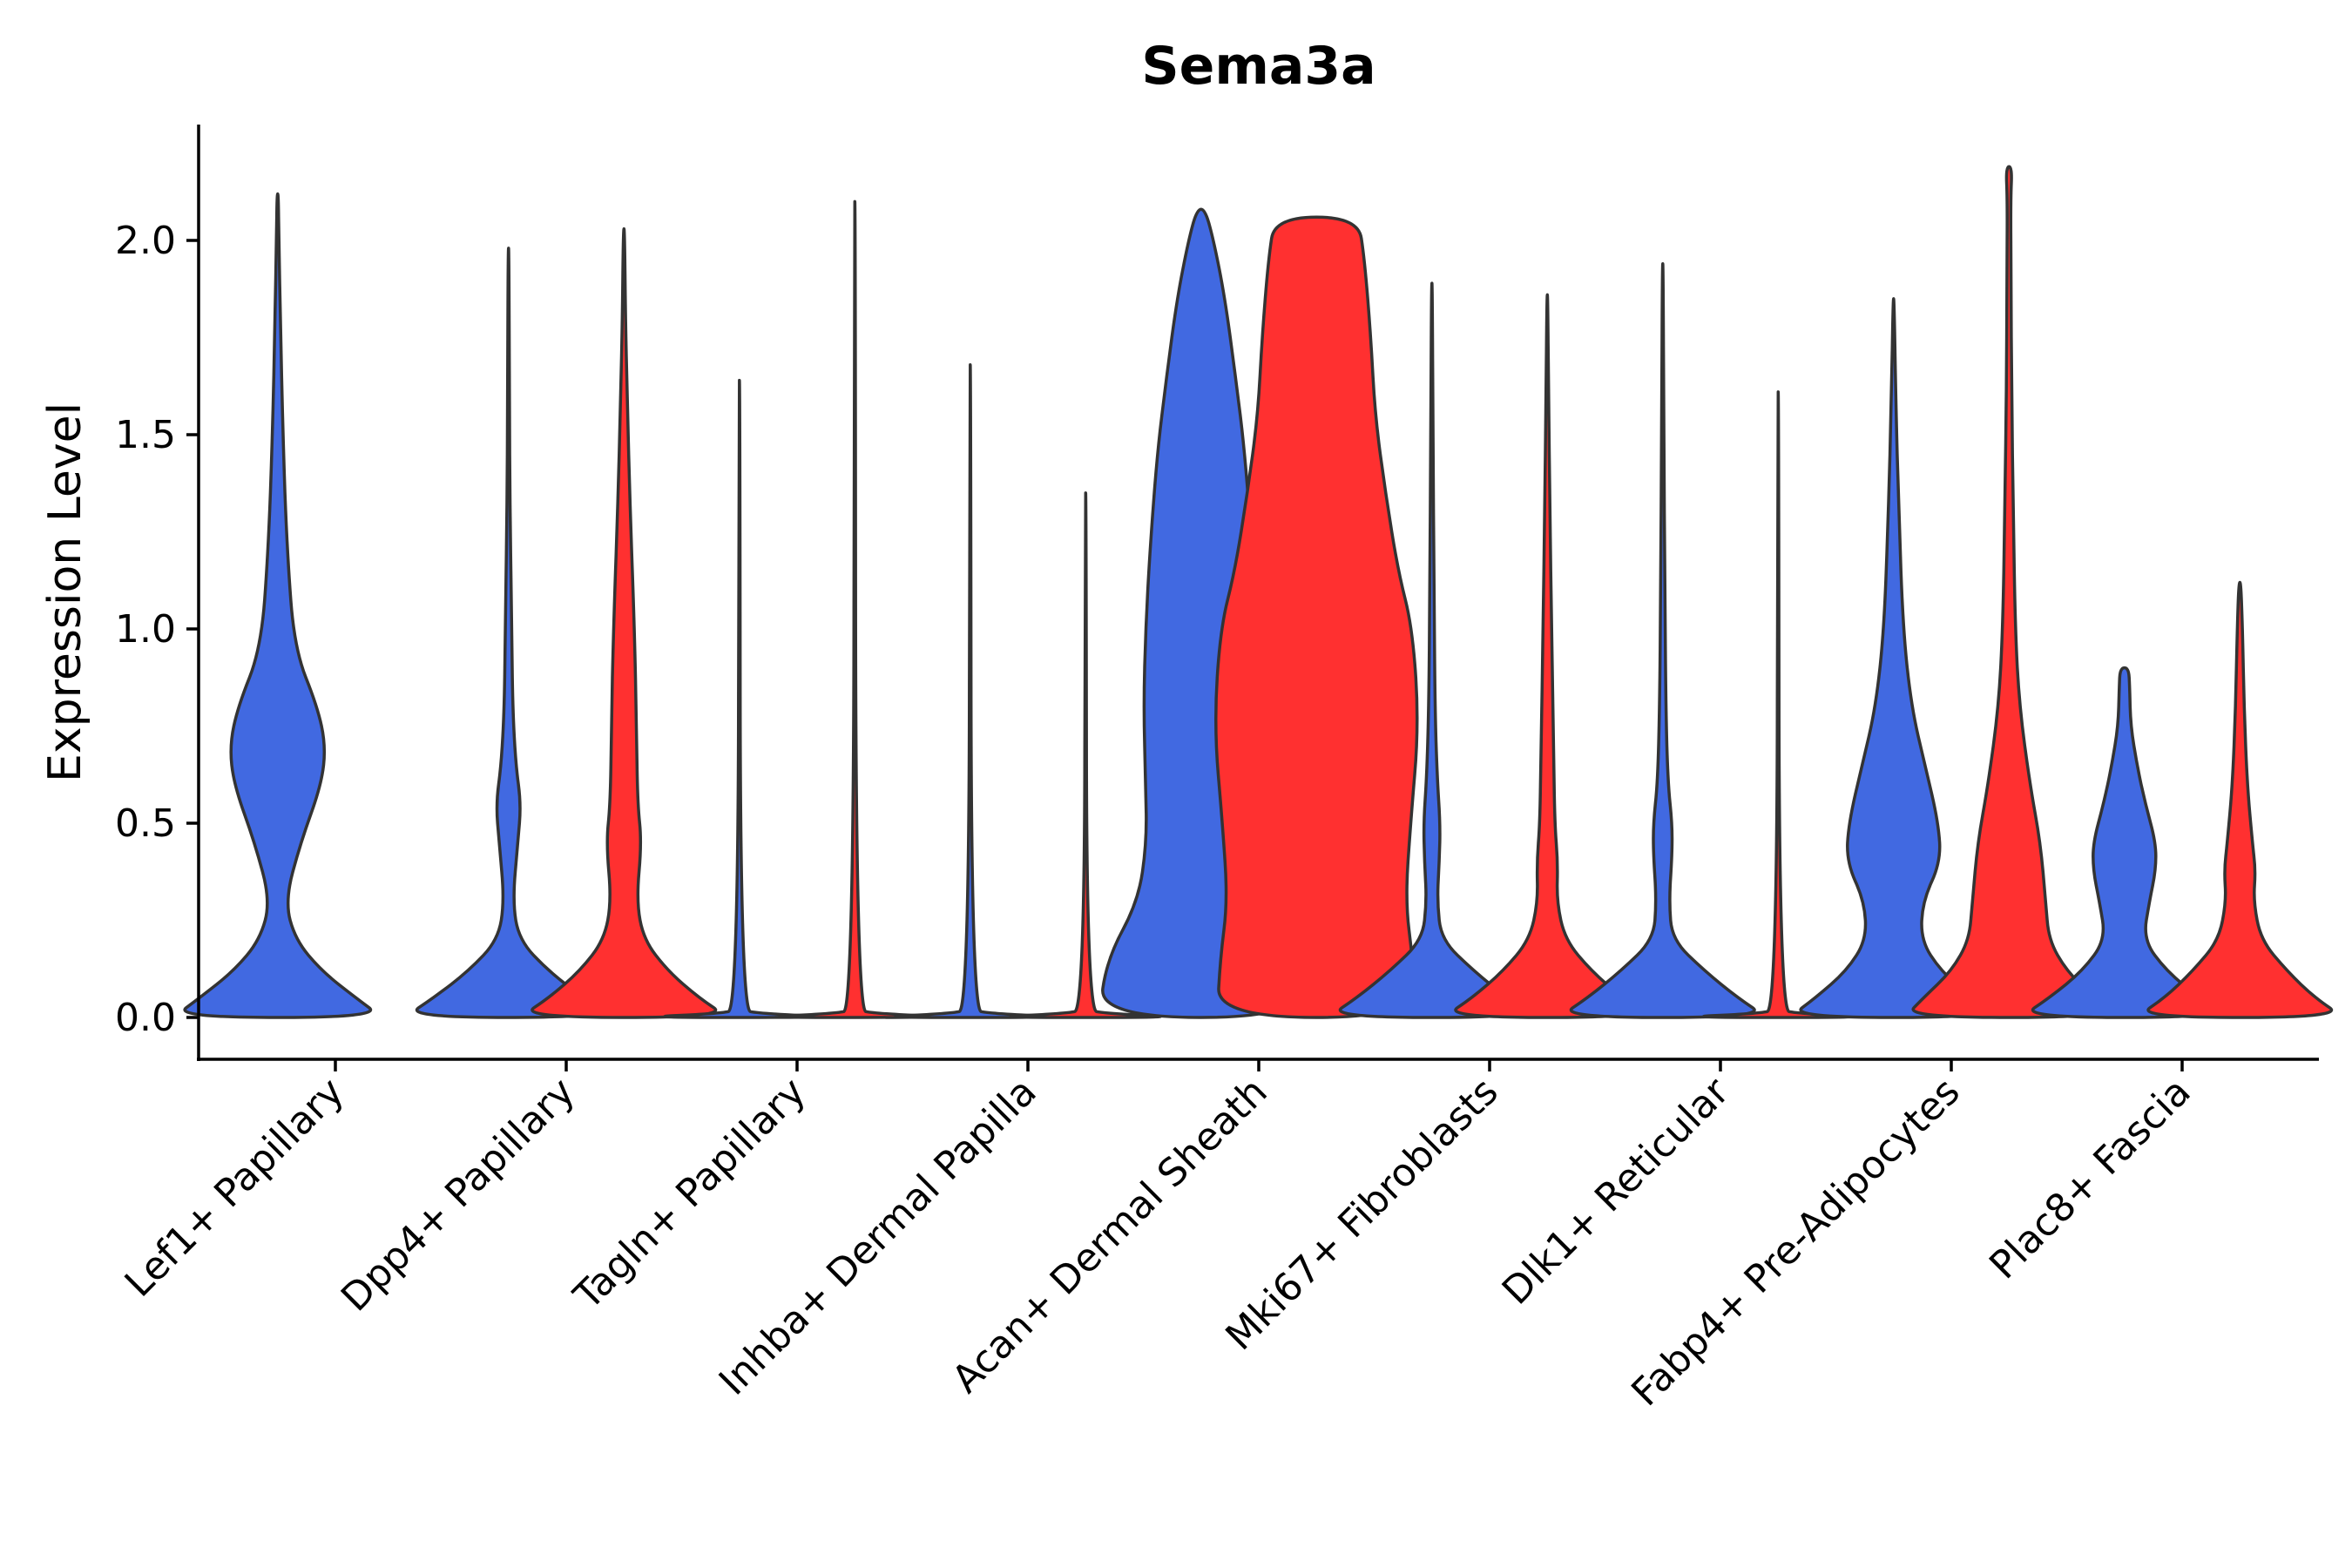 This screenshot has height=1568, width=2352. Describe the element at coordinates (1086, 755) in the screenshot. I see `violin-inhba-dermal-papilla-red` at that location.